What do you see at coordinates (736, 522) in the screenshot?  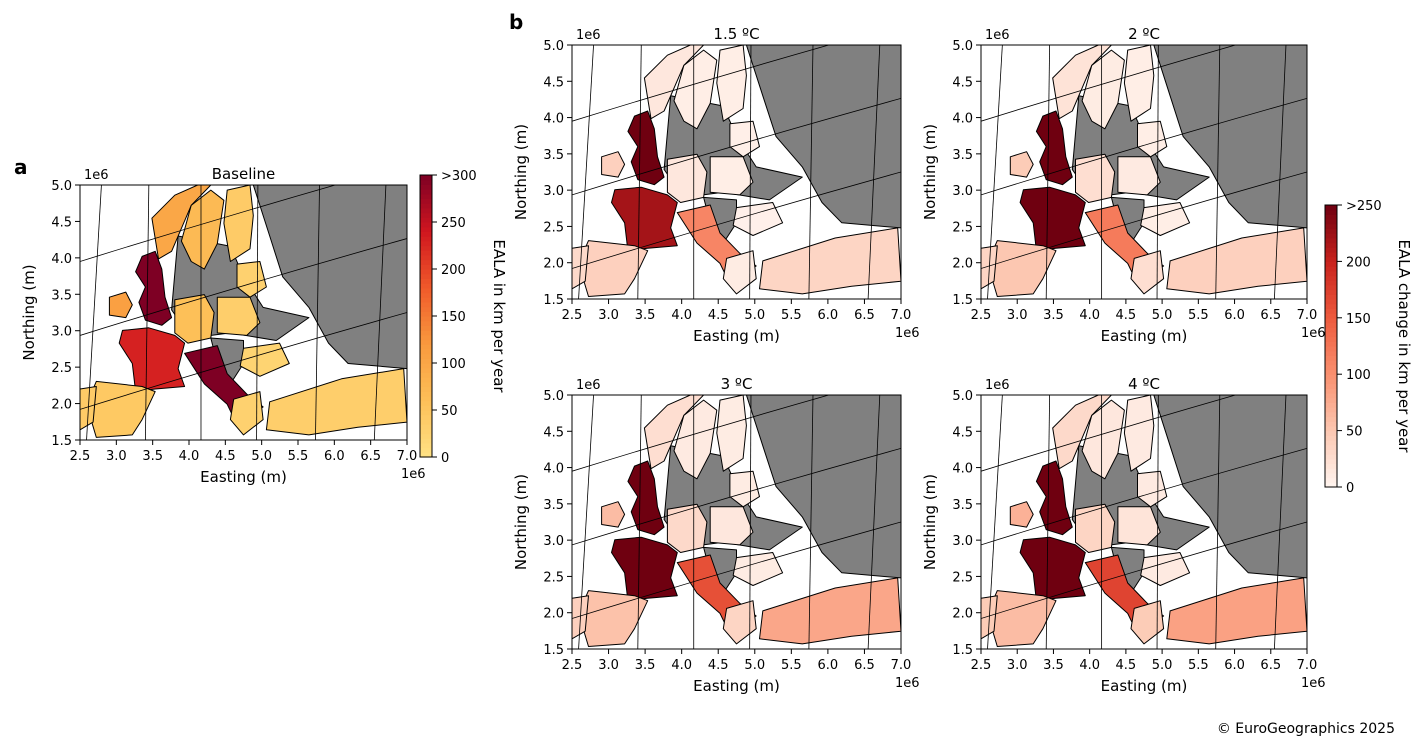 I see `axes-frame` at bounding box center [736, 522].